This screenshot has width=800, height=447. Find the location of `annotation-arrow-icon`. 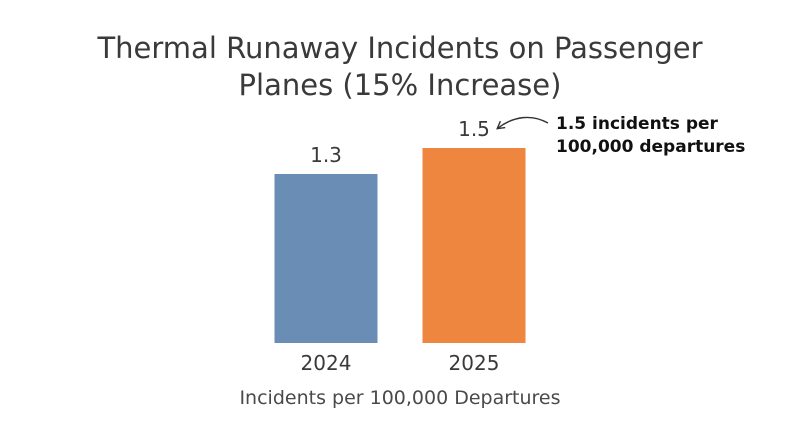

annotation-arrow-icon is located at coordinates (522, 123).